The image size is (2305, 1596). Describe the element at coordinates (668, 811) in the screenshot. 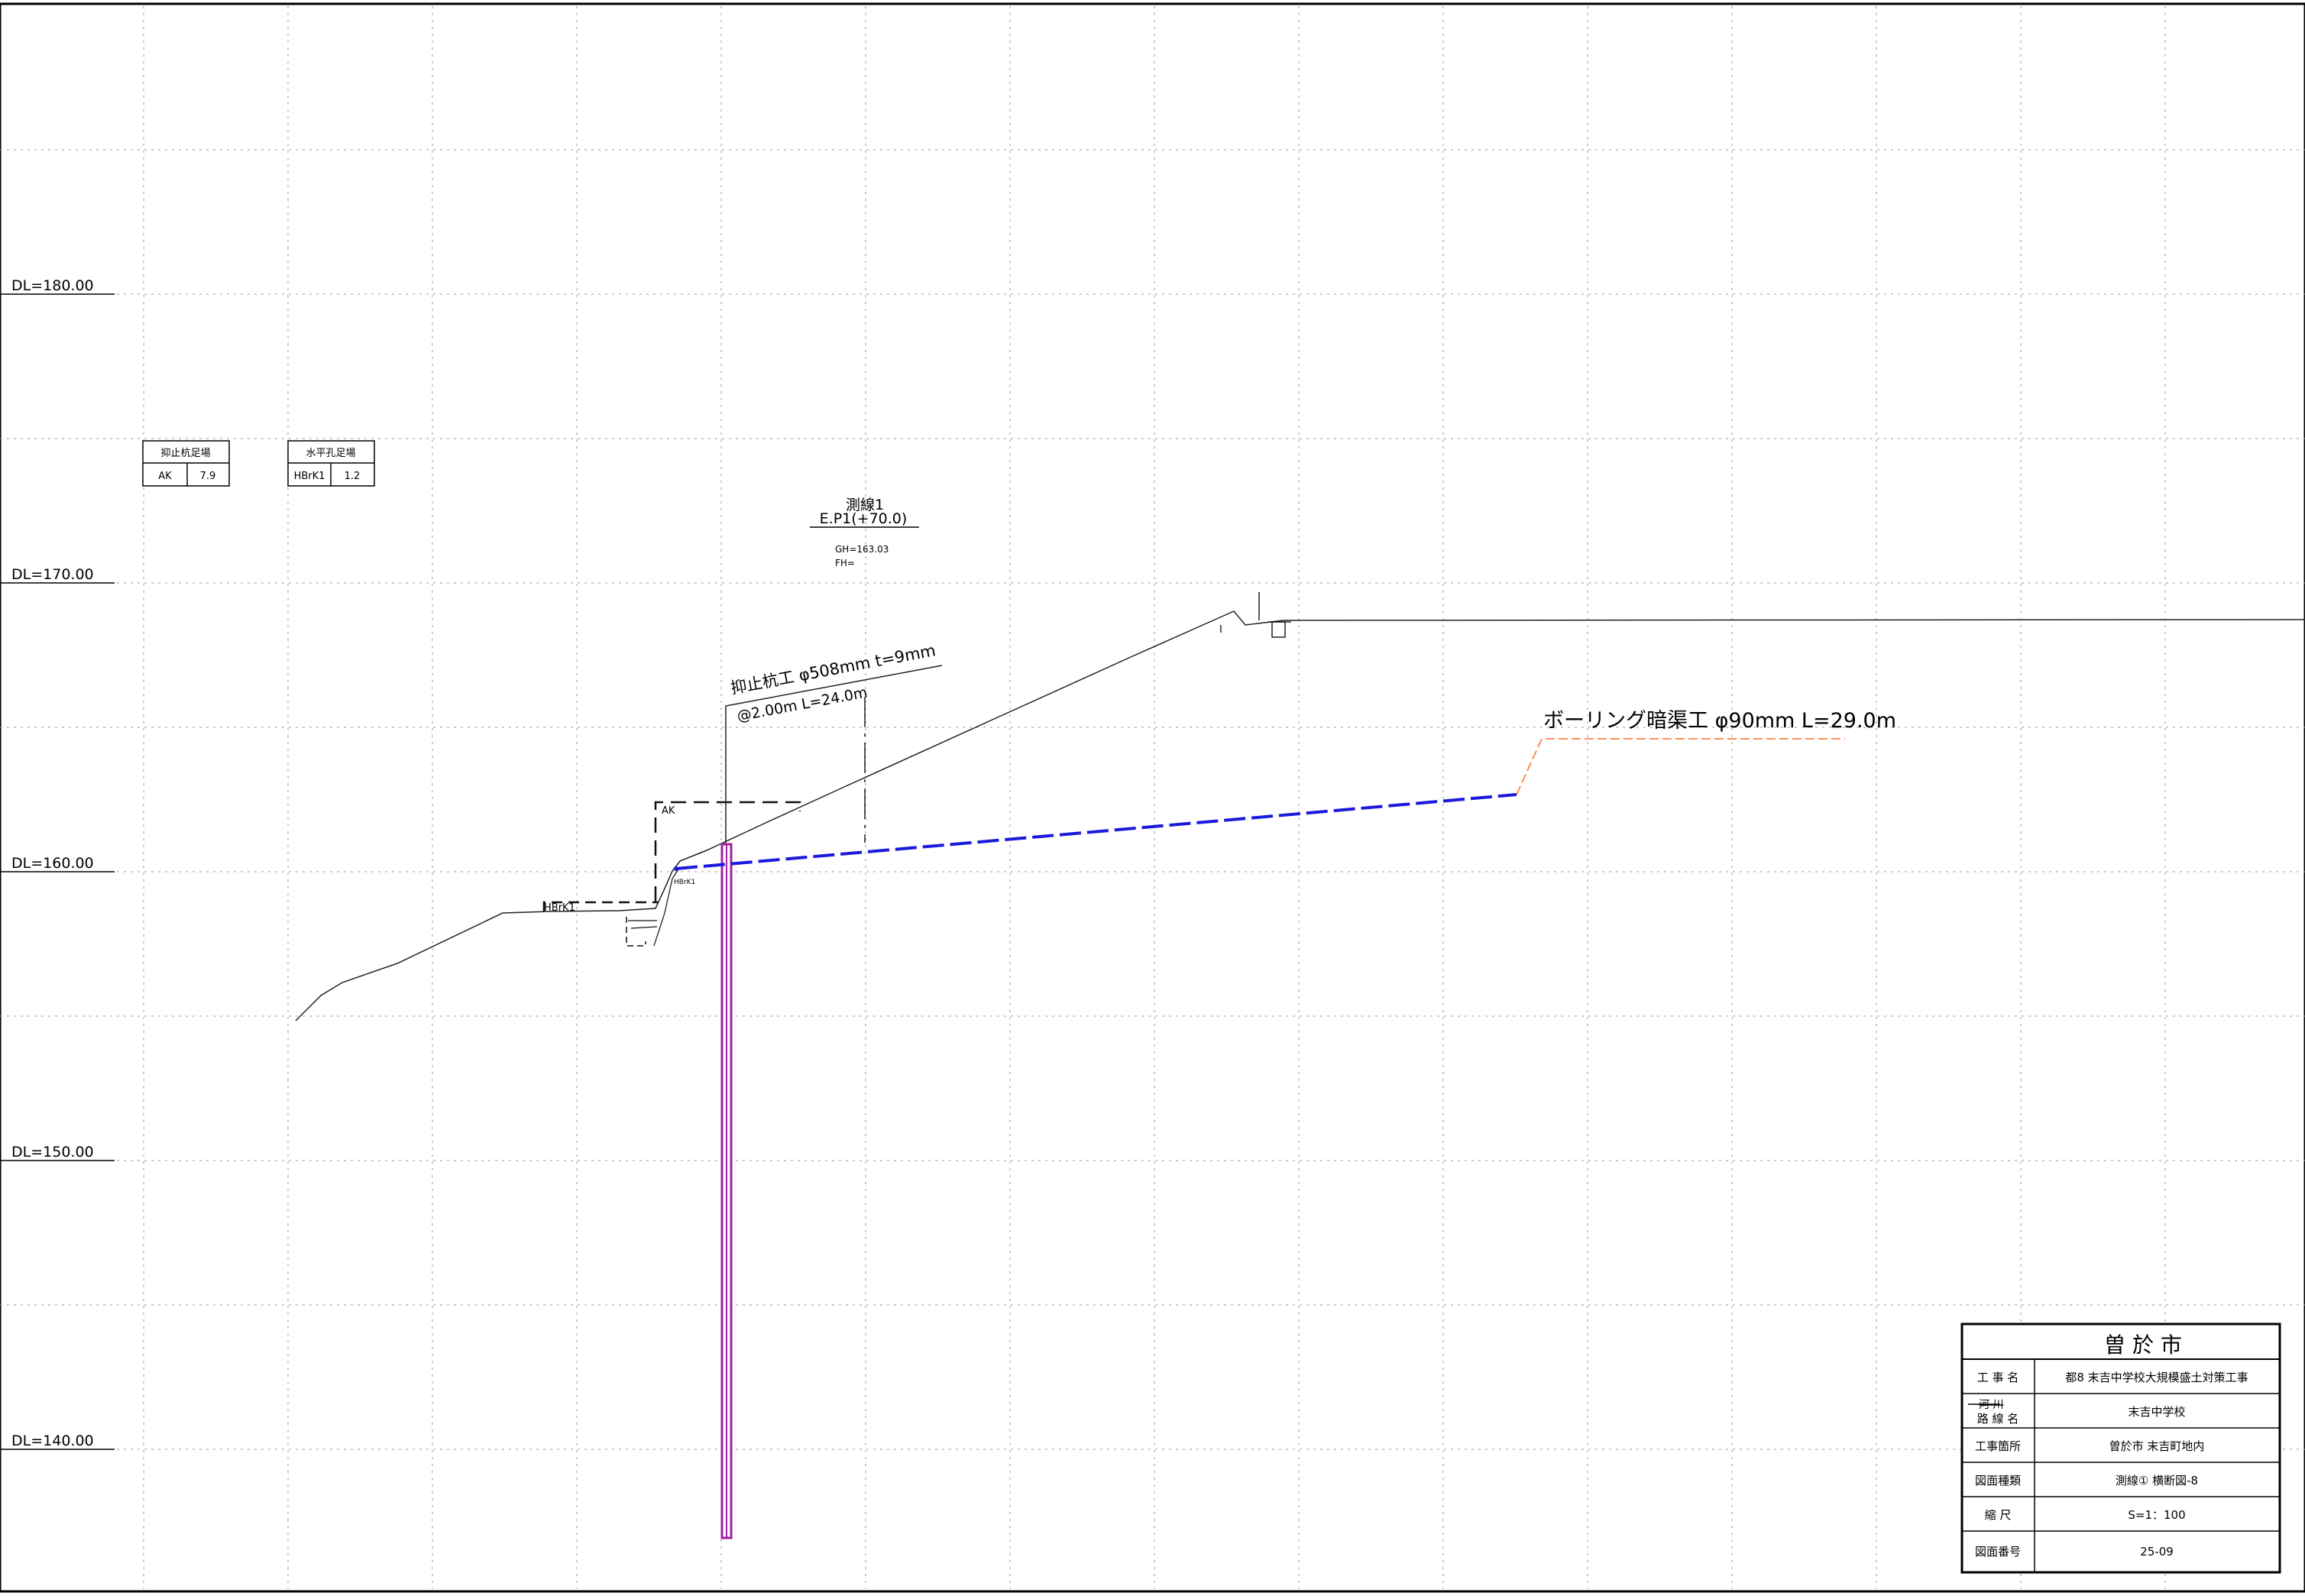

I see `ak-label: AK` at that location.